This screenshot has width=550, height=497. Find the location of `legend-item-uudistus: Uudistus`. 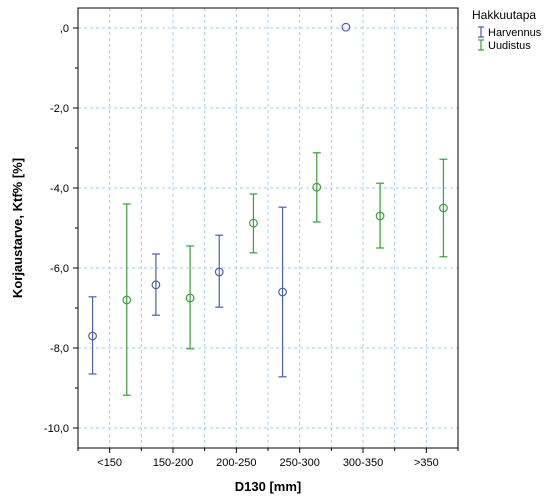

legend-item-uudistus: Uudistus is located at coordinates (504, 45).